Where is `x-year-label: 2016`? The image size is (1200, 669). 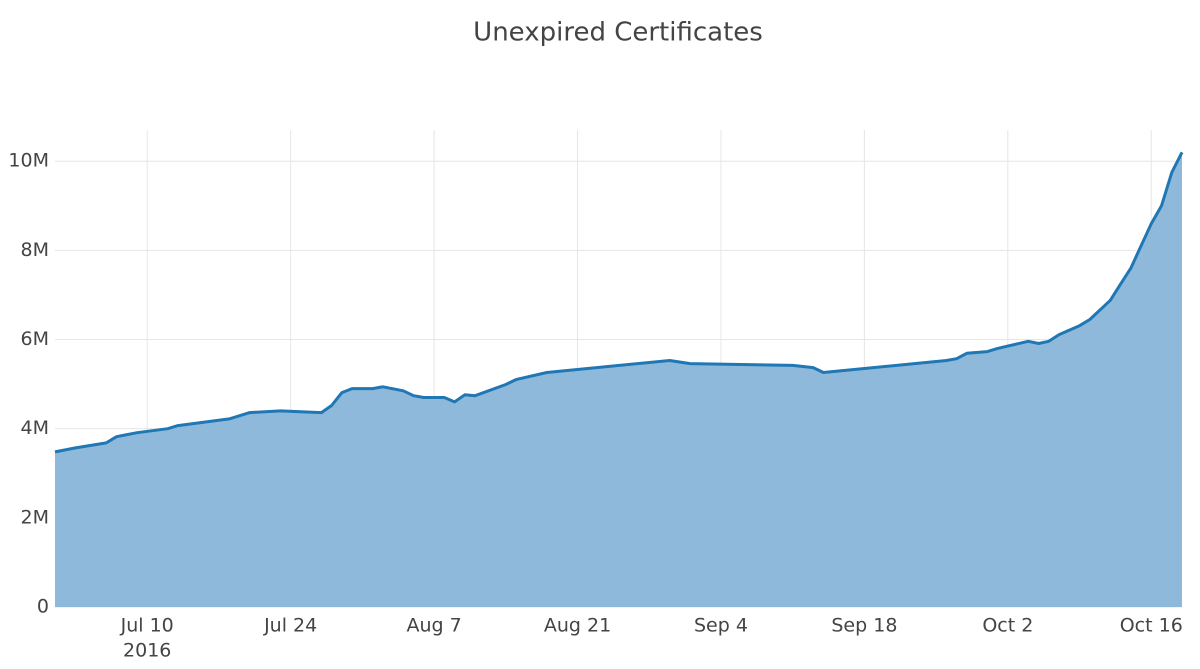
x-year-label: 2016 is located at coordinates (147, 651).